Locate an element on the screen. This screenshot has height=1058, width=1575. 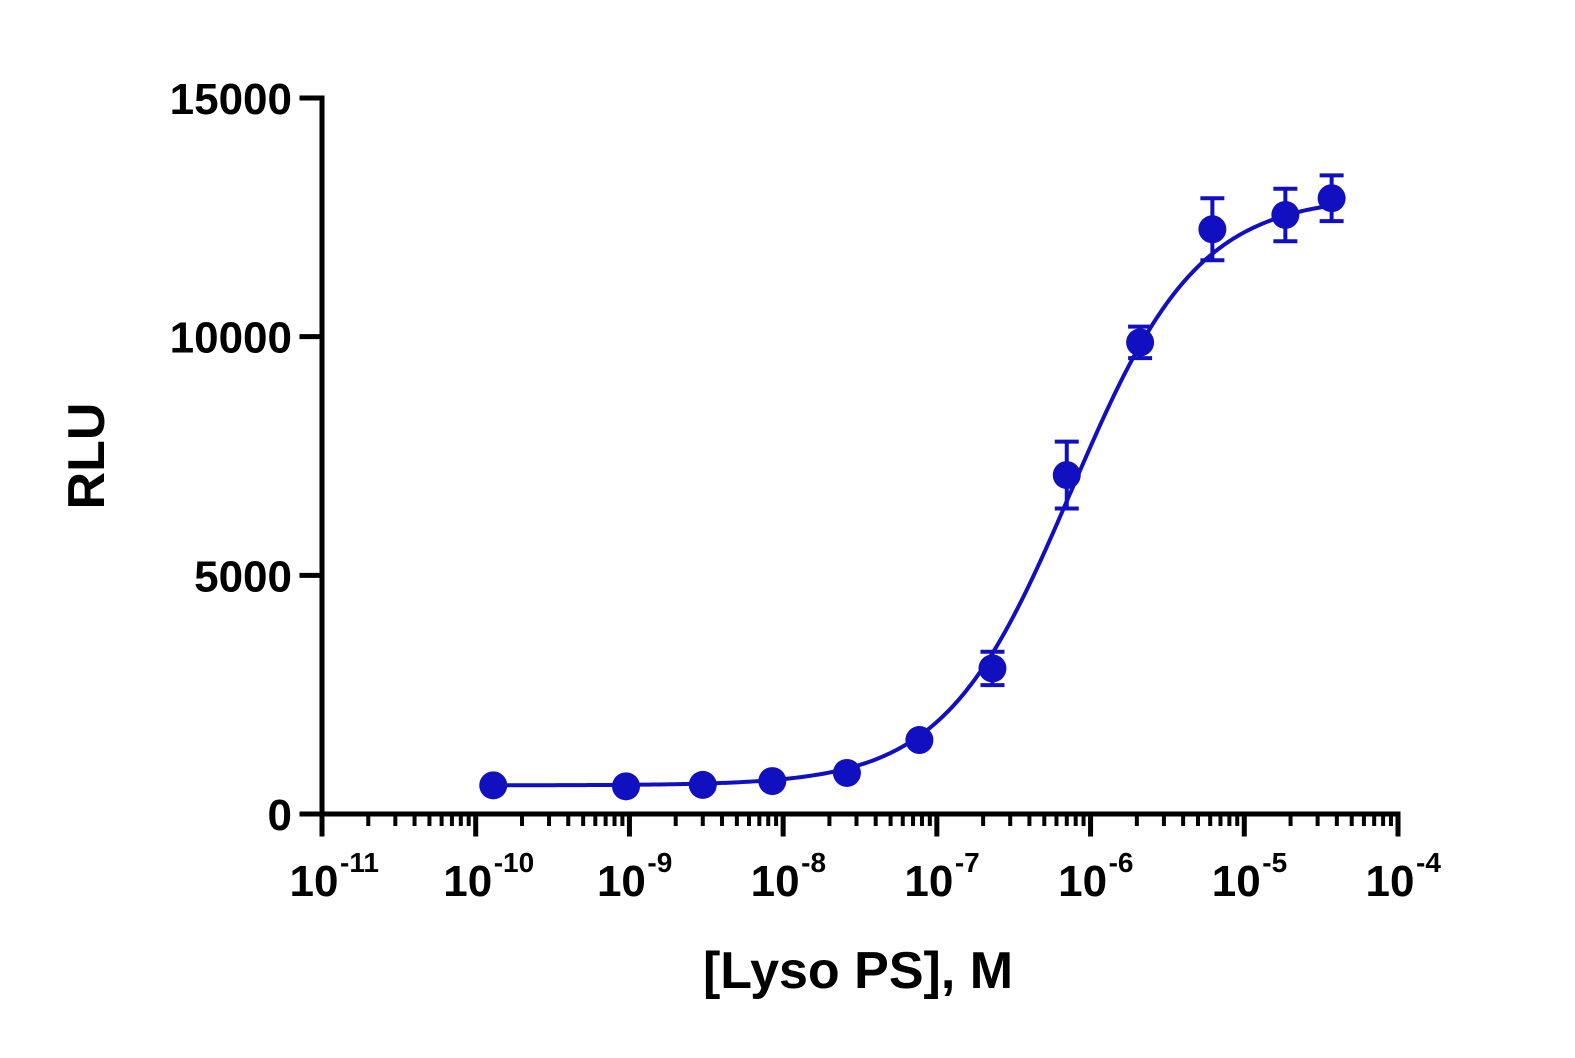
x-axis-title: [Lyso PS], M is located at coordinates (858, 971).